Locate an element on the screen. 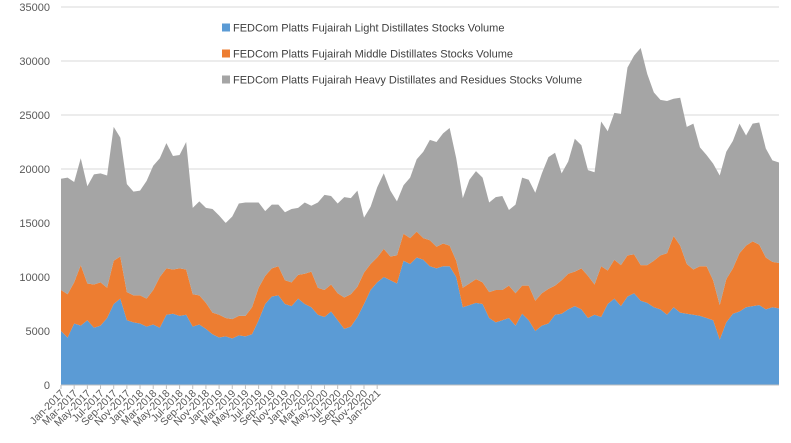 The width and height of the screenshot is (791, 443). y-tick-label: 15000 is located at coordinates (34, 224).